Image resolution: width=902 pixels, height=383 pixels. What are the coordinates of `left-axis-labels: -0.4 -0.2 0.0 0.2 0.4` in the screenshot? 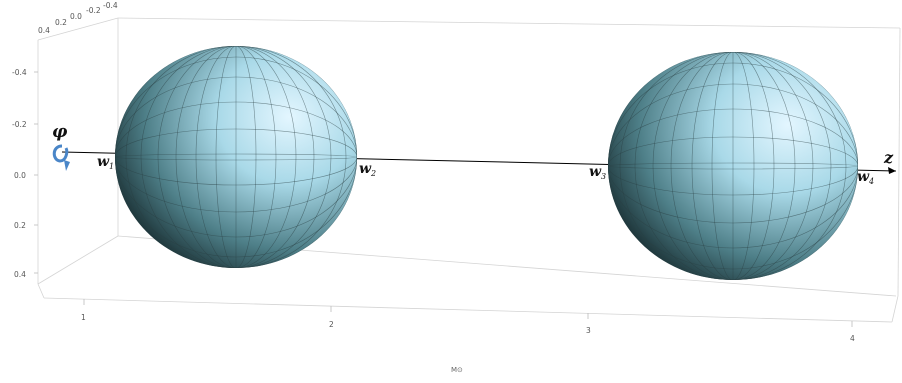 It's located at (19, 173).